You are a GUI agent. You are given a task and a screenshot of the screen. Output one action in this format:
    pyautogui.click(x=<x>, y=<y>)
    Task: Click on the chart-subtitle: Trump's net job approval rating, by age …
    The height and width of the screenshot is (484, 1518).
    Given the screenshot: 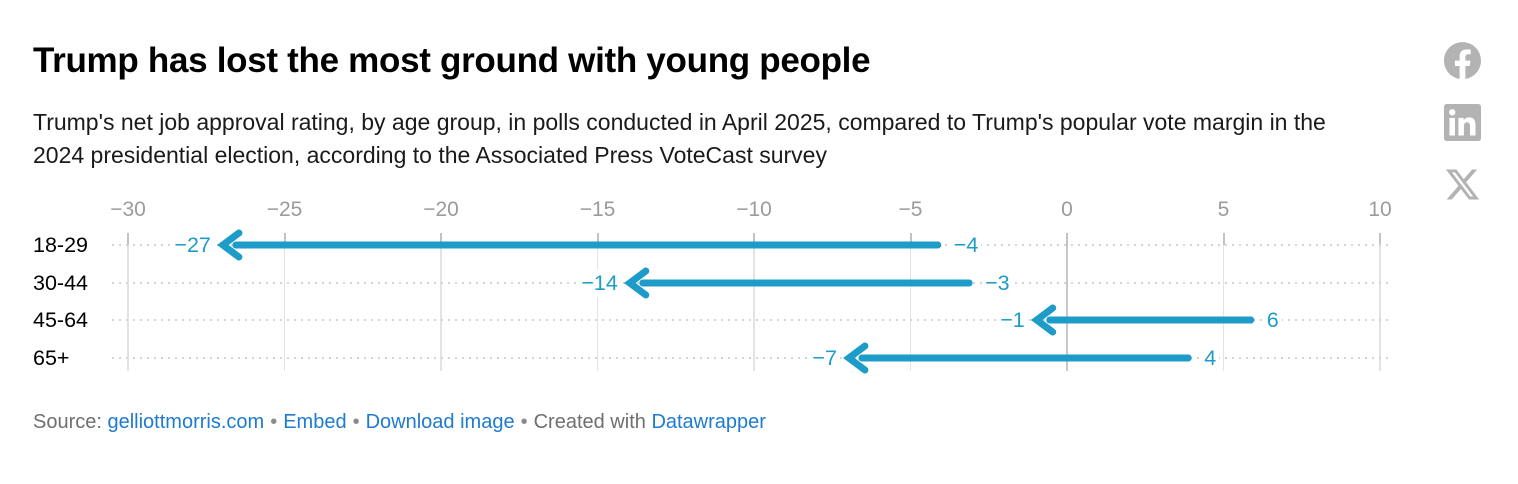 What is the action you would take?
    pyautogui.click(x=679, y=138)
    